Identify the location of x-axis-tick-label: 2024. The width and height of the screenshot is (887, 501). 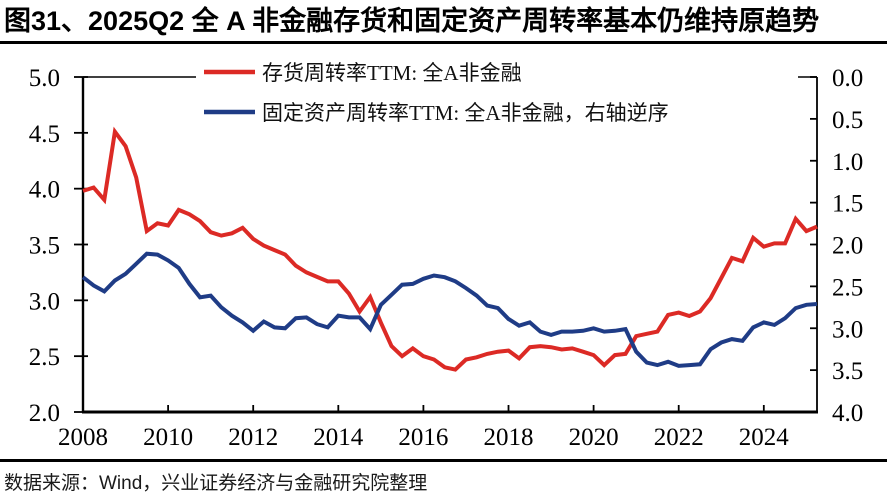
(764, 437).